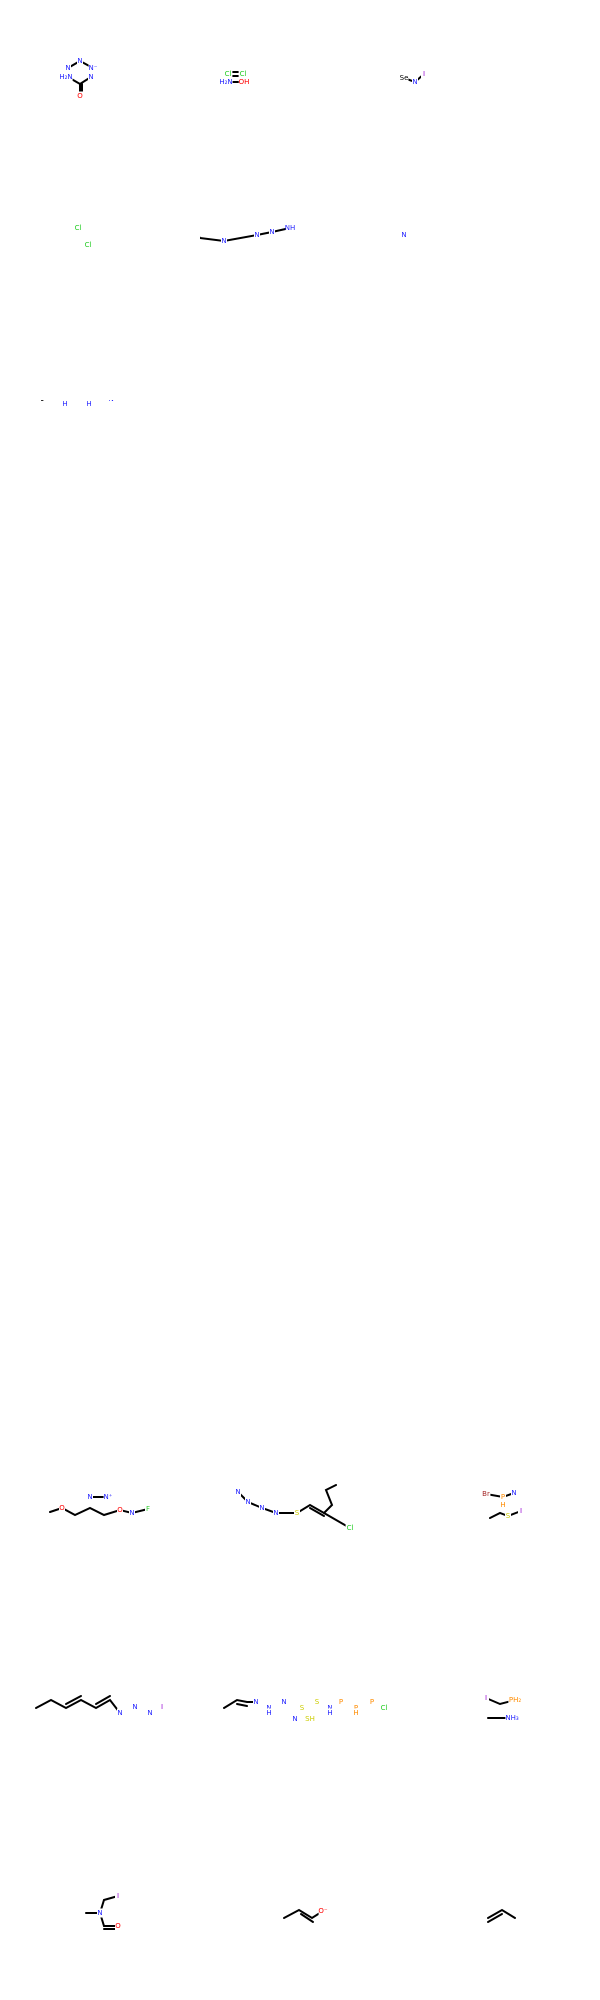 This screenshot has width=600, height=2000. I want to click on molecule-drawing: ON, so click(100, 1100).